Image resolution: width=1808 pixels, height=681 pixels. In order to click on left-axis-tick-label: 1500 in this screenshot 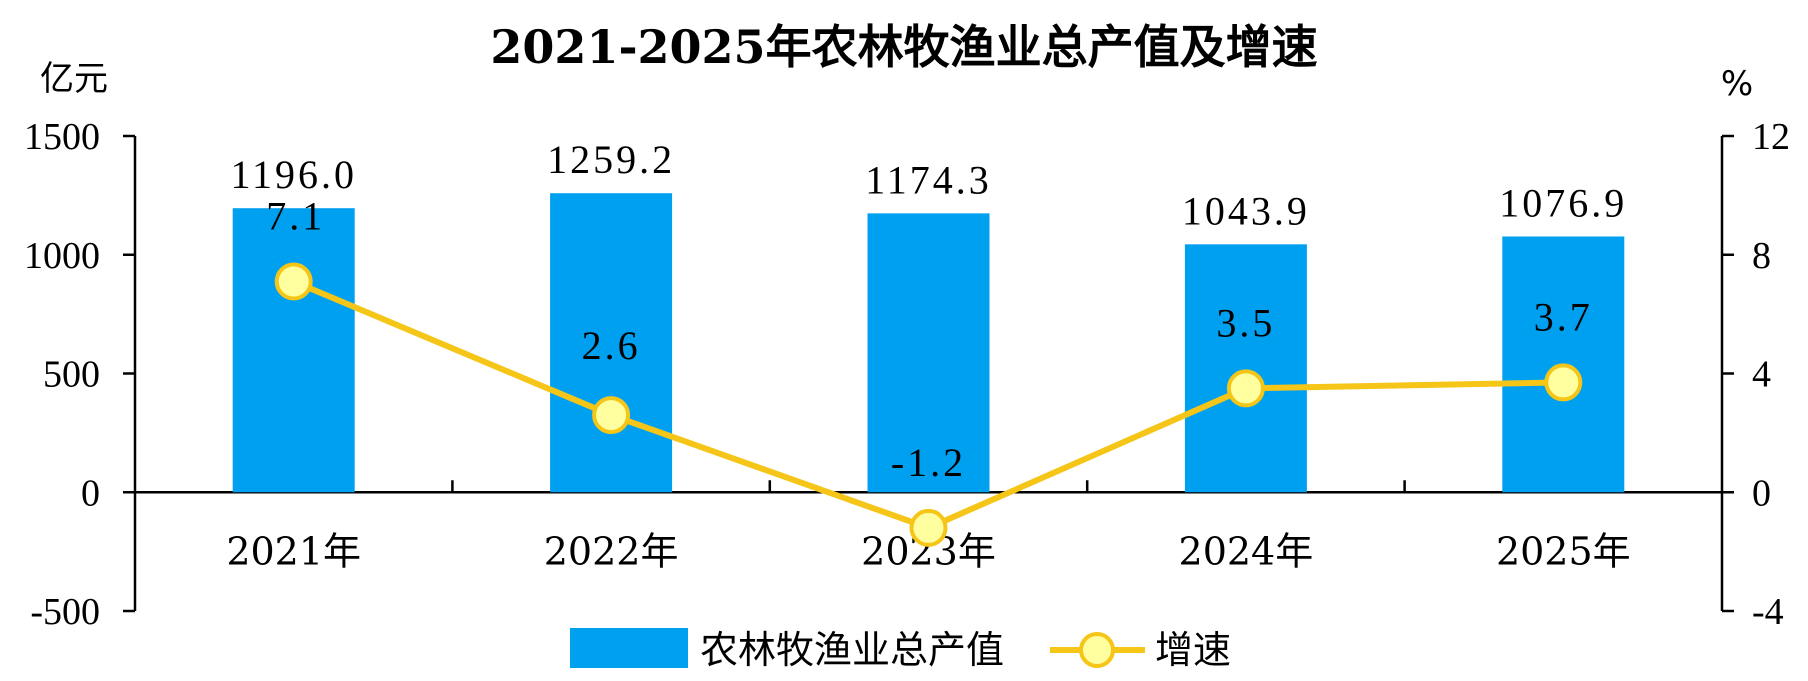, I will do `click(62, 137)`.